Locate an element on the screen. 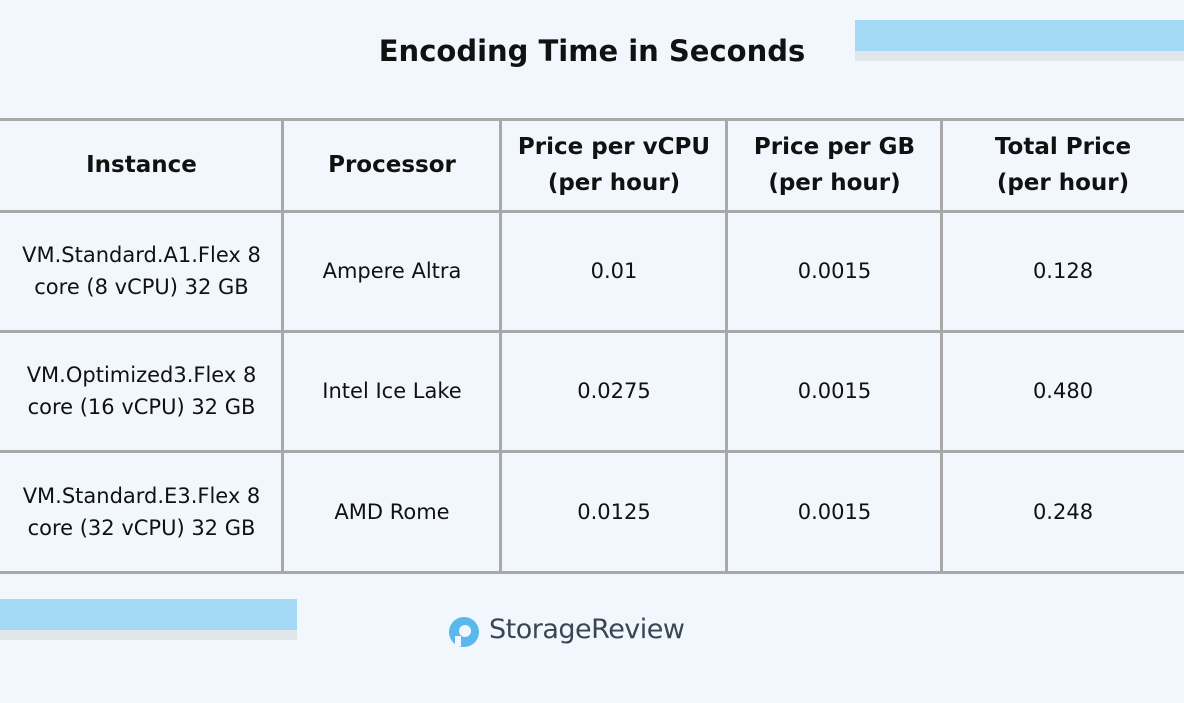 The image size is (1184, 703). header-cell: Price per vCPU (per hour) is located at coordinates (614, 165).